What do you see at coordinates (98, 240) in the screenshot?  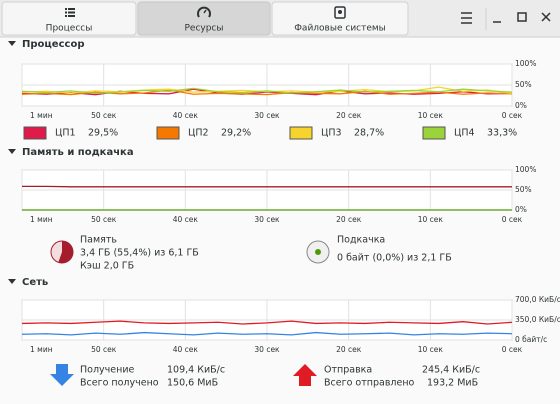 I see `memory-label: Память` at bounding box center [98, 240].